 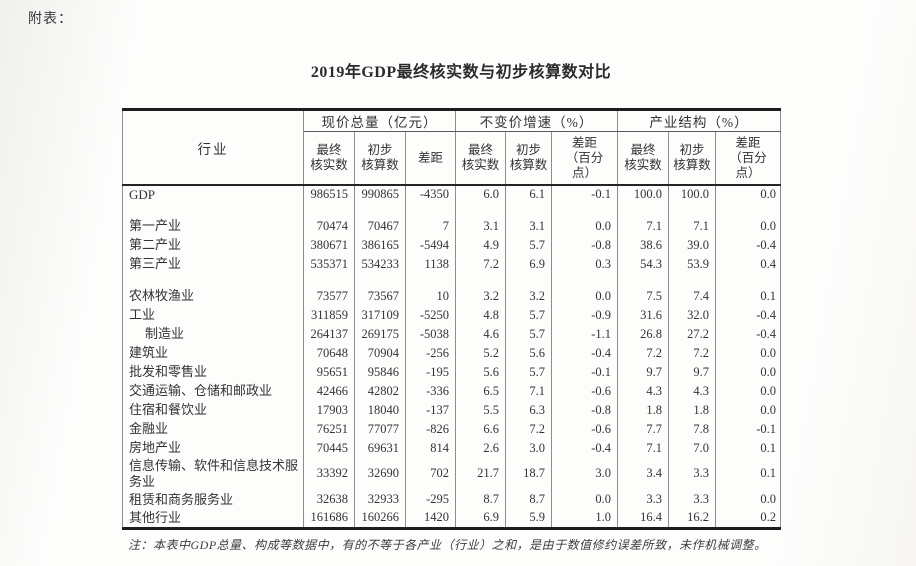 What do you see at coordinates (430, 391) in the screenshot?
I see `value-cell: -336` at bounding box center [430, 391].